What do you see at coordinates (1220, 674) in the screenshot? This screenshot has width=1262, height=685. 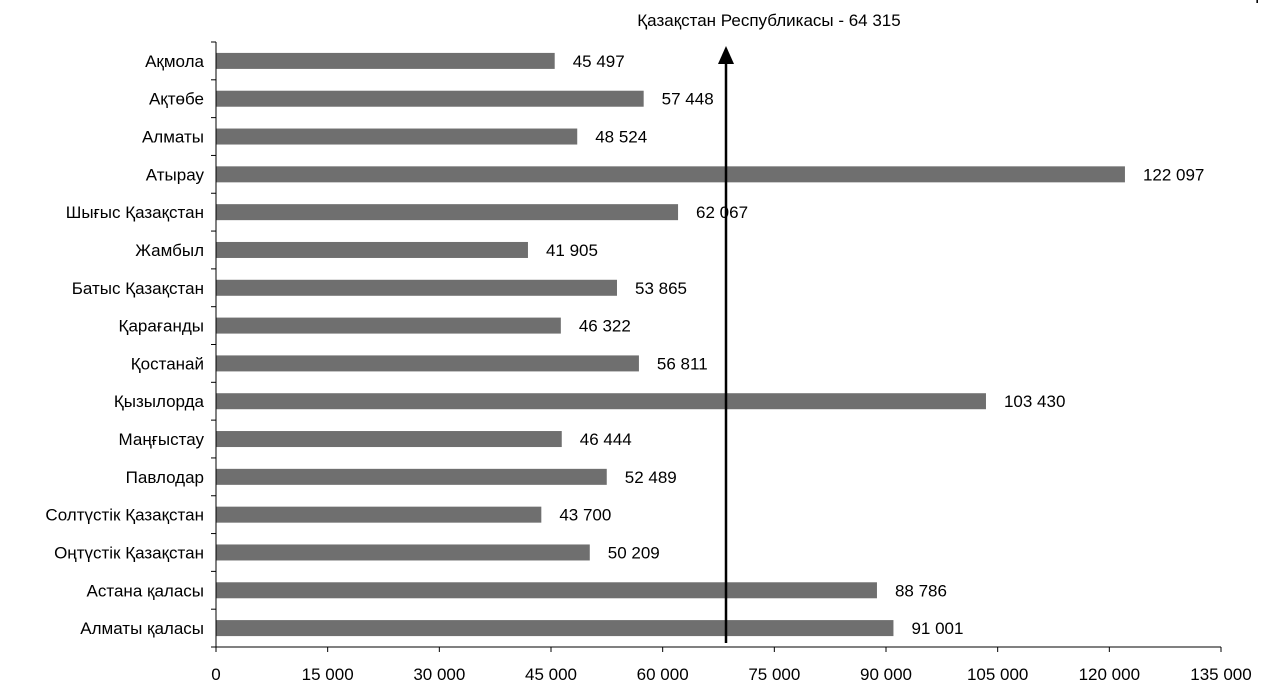 I see `x-tick-label: 135 000` at bounding box center [1220, 674].